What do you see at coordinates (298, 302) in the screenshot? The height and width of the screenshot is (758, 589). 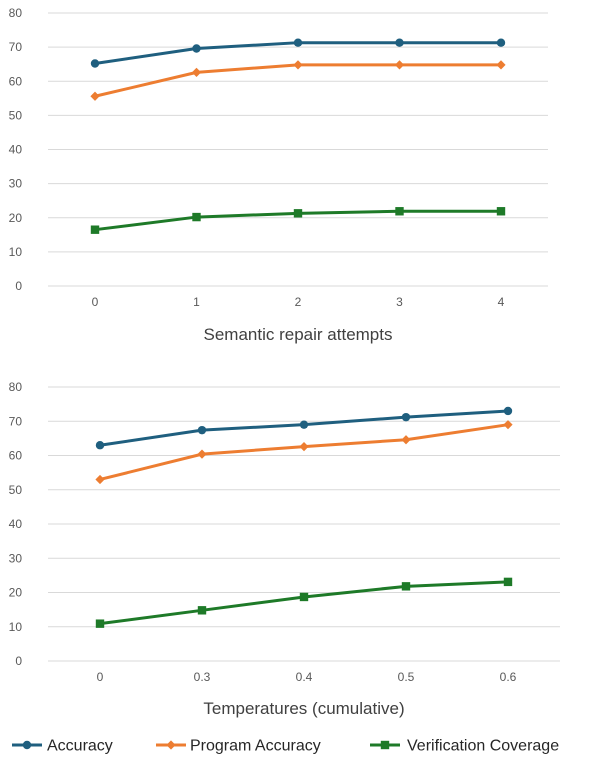 I see `x-tick-label: 2` at bounding box center [298, 302].